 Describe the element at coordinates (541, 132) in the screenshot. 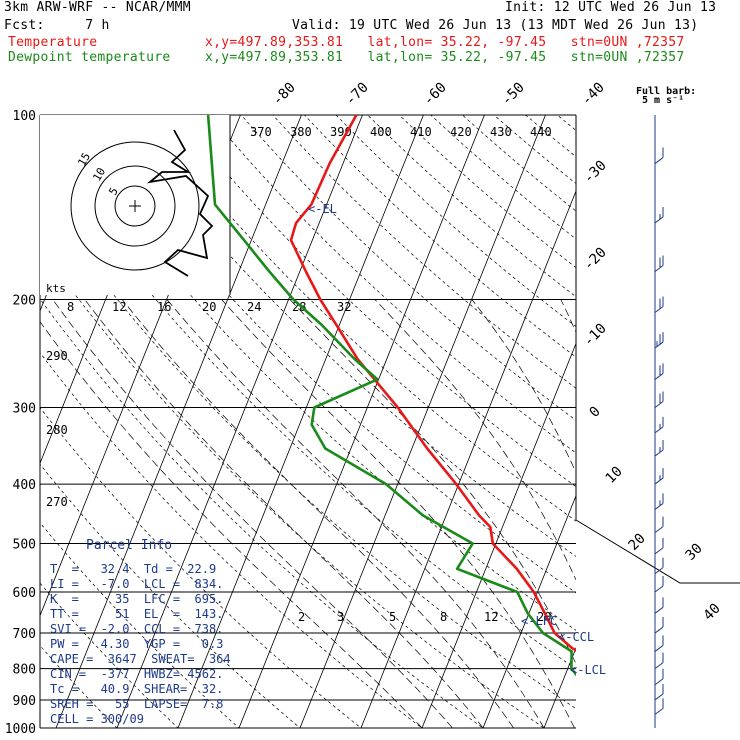

I see `theta-e-label: 440` at that location.